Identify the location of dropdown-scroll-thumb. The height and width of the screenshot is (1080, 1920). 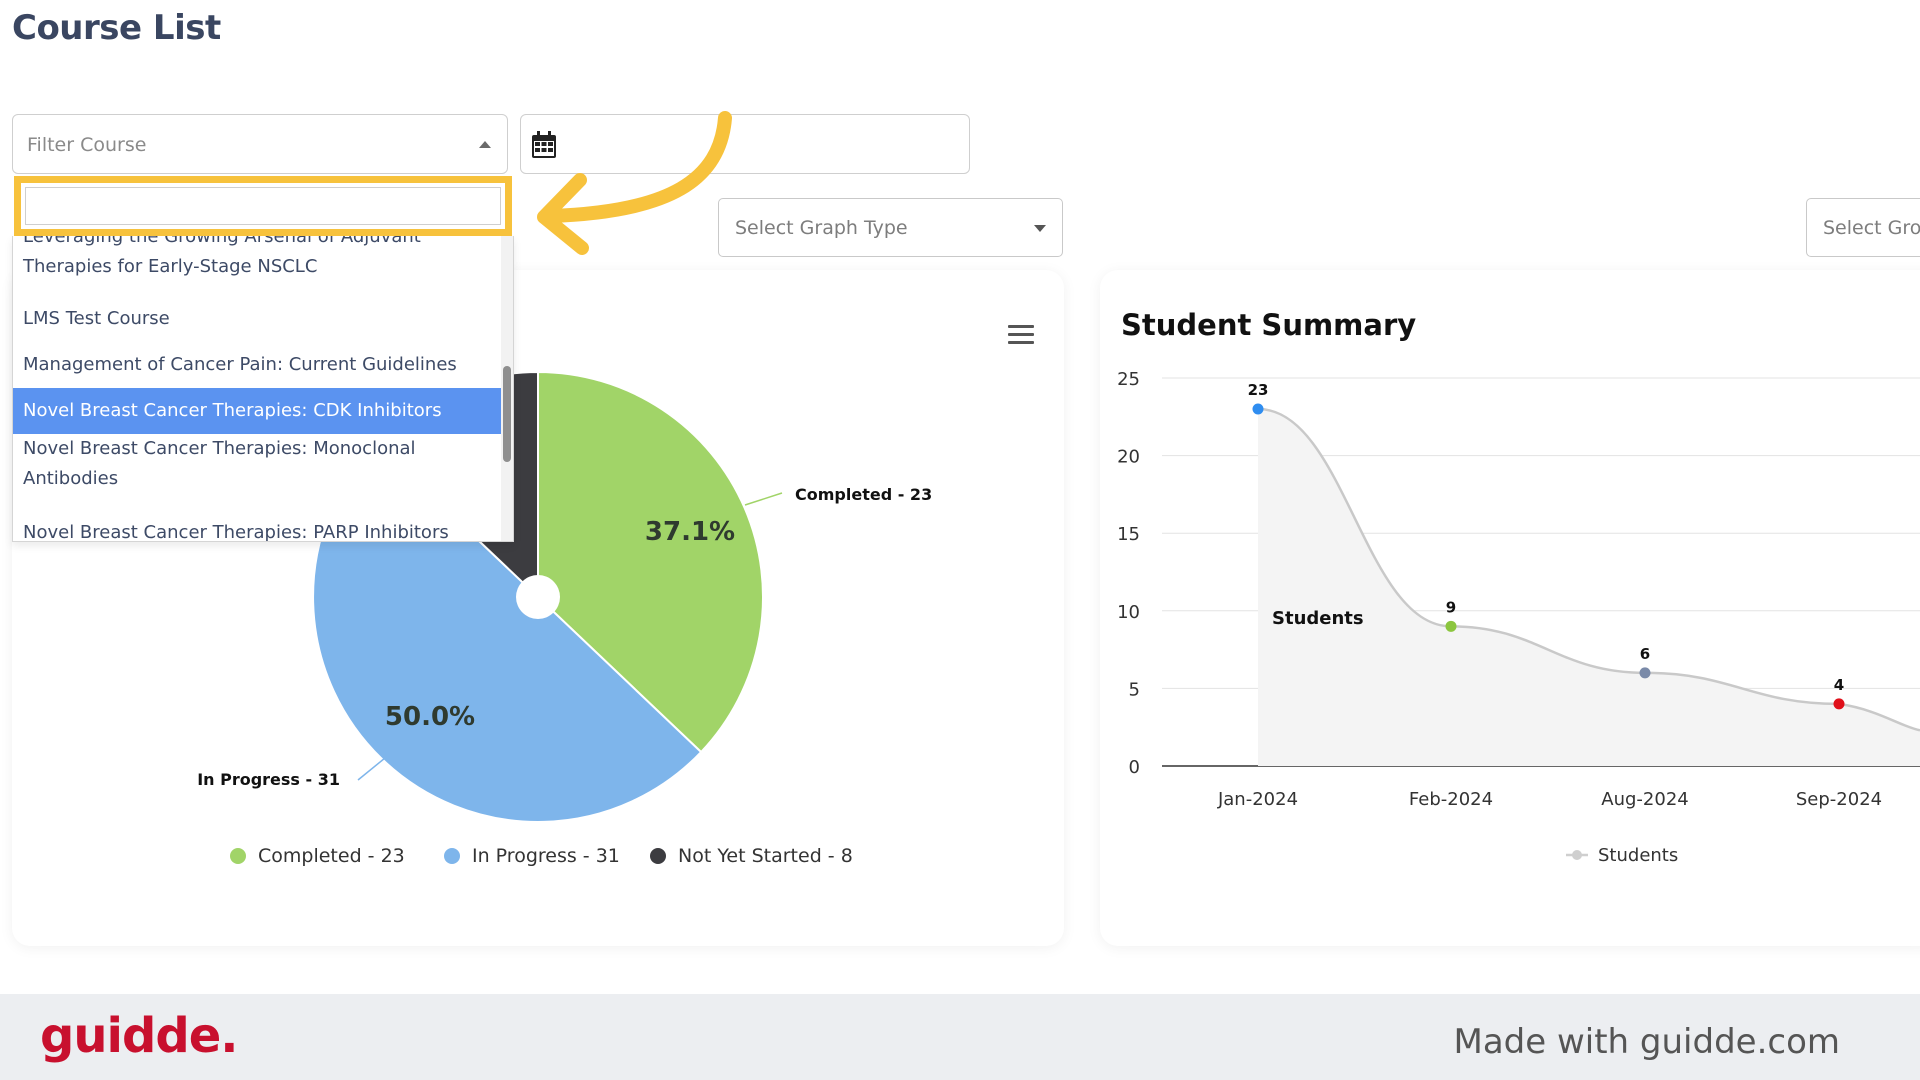
(507, 414).